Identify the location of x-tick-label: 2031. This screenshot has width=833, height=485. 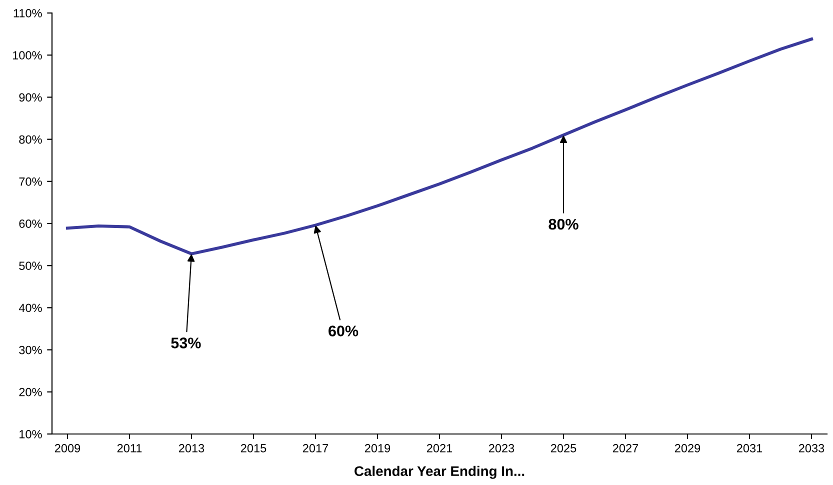
(749, 448).